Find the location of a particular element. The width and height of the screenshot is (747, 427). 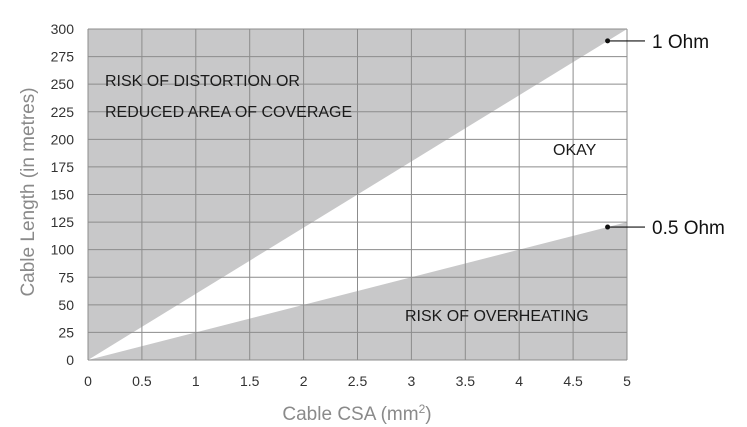

region-label-distortion-line2: REDUCED AREA OF COVERAGE is located at coordinates (228, 112).